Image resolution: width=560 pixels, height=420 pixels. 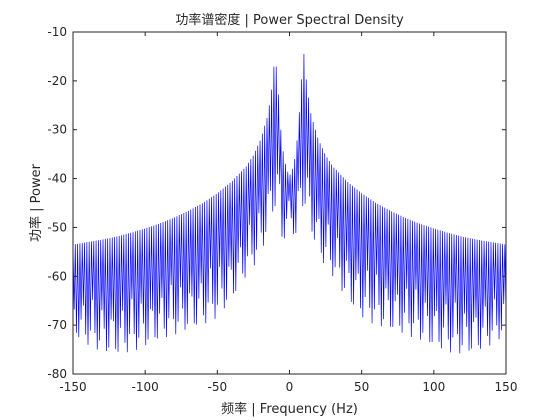 What do you see at coordinates (57, 227) in the screenshot?
I see `y-tick-label: -50` at bounding box center [57, 227].